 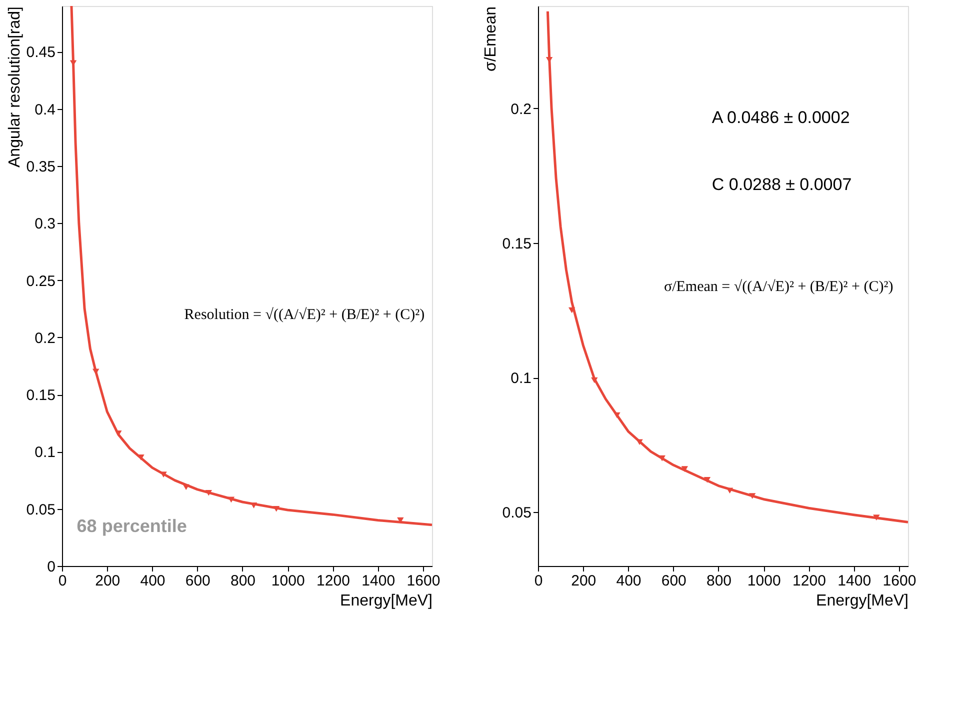 I want to click on y-tick-label: 0.25, so click(x=41, y=281).